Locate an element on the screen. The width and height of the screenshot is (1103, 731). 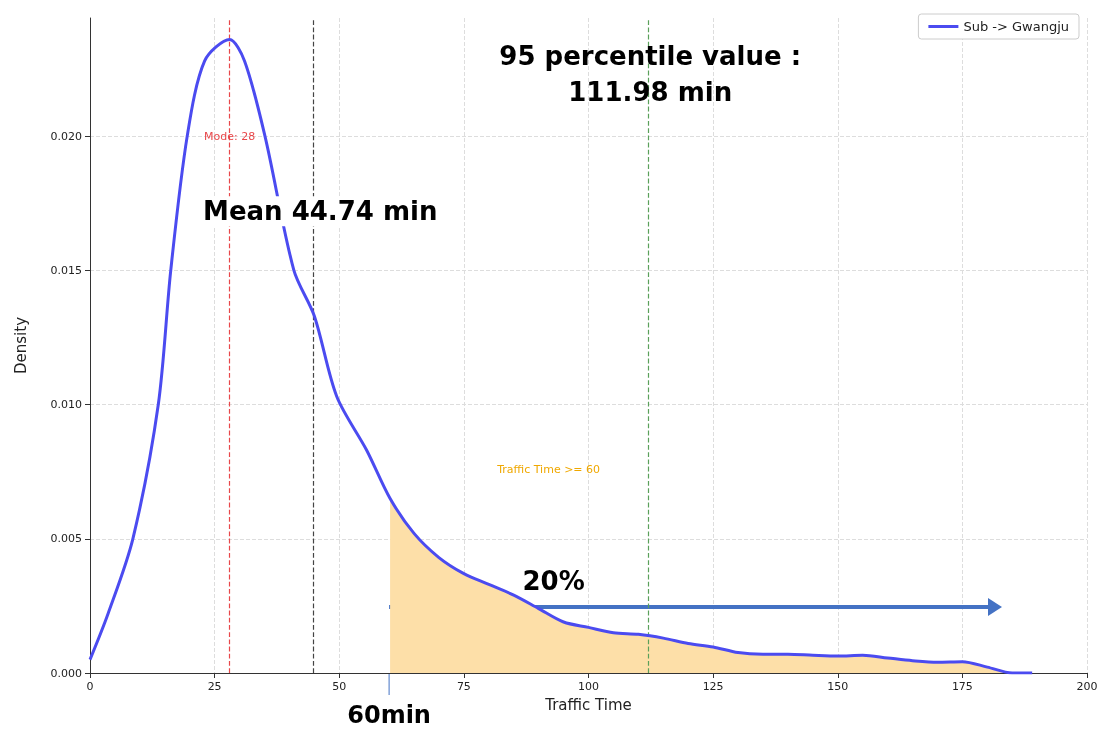
x-tick-label: 75 is located at coordinates (463, 686).